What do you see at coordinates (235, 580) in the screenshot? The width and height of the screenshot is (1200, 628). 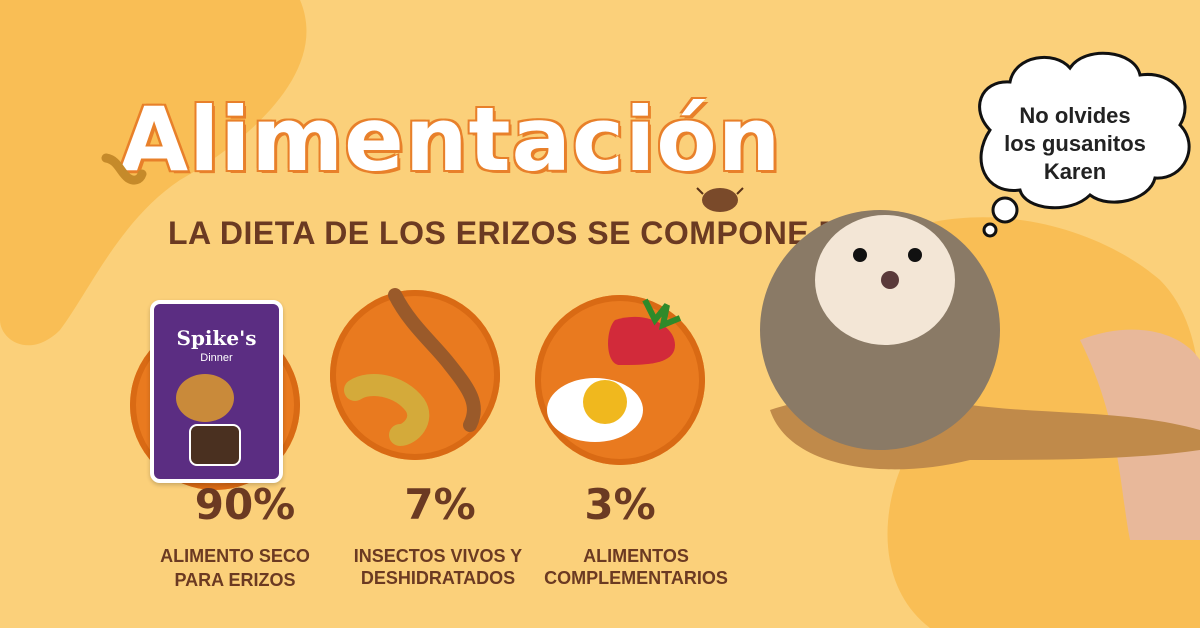 I see `dry-food-label-line2: PARA ERIZOS` at bounding box center [235, 580].